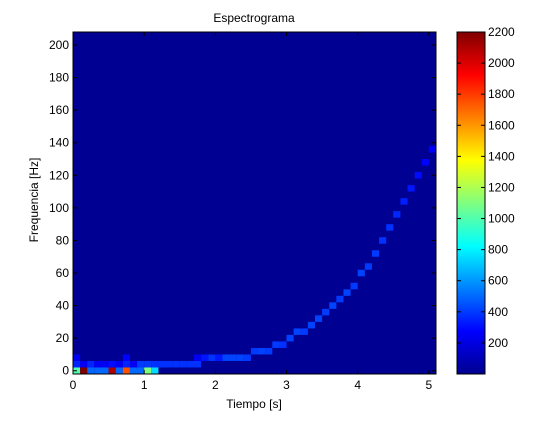 This screenshot has width=560, height=425. Describe the element at coordinates (144, 385) in the screenshot. I see `x-tick-label-1: 1` at that location.